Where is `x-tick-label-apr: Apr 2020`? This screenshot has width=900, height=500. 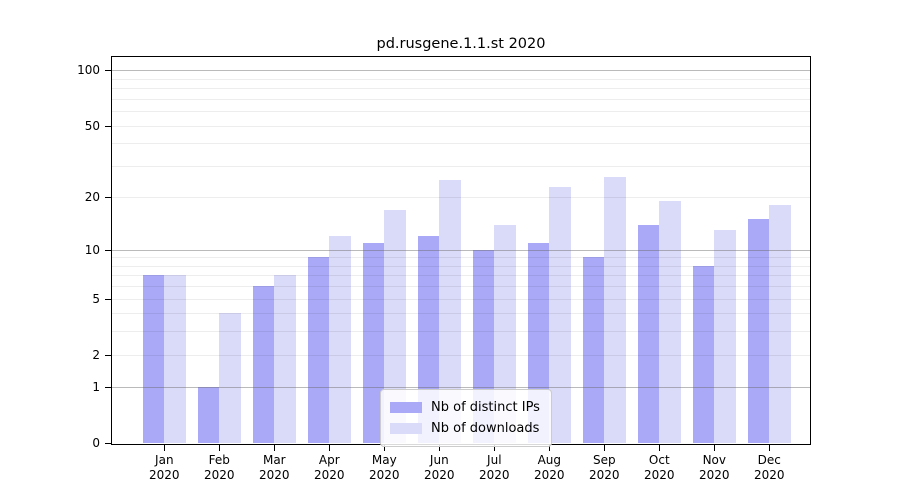
x-tick-label-apr: Apr 2020 is located at coordinates (329, 468).